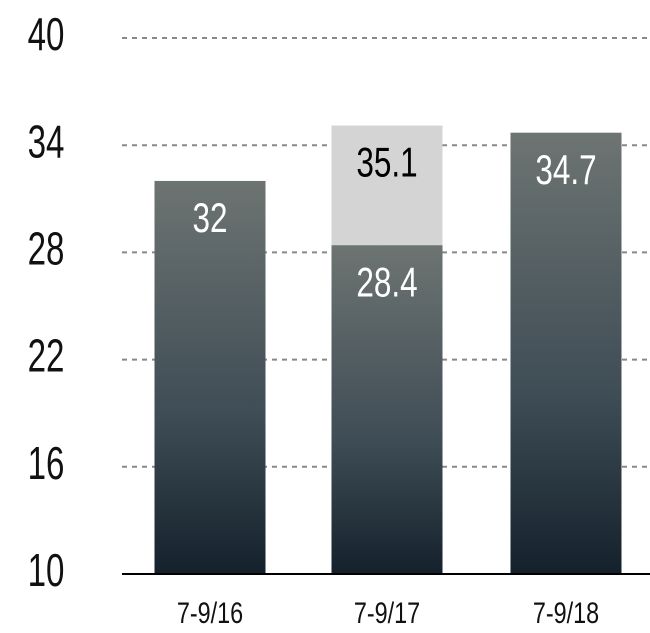 This screenshot has width=650, height=633. Describe the element at coordinates (46, 464) in the screenshot. I see `y-tick-label: 16` at that location.